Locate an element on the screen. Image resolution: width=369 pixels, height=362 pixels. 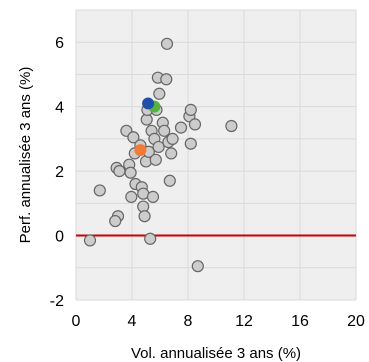
x-tick-label: 20 is located at coordinates (356, 321).